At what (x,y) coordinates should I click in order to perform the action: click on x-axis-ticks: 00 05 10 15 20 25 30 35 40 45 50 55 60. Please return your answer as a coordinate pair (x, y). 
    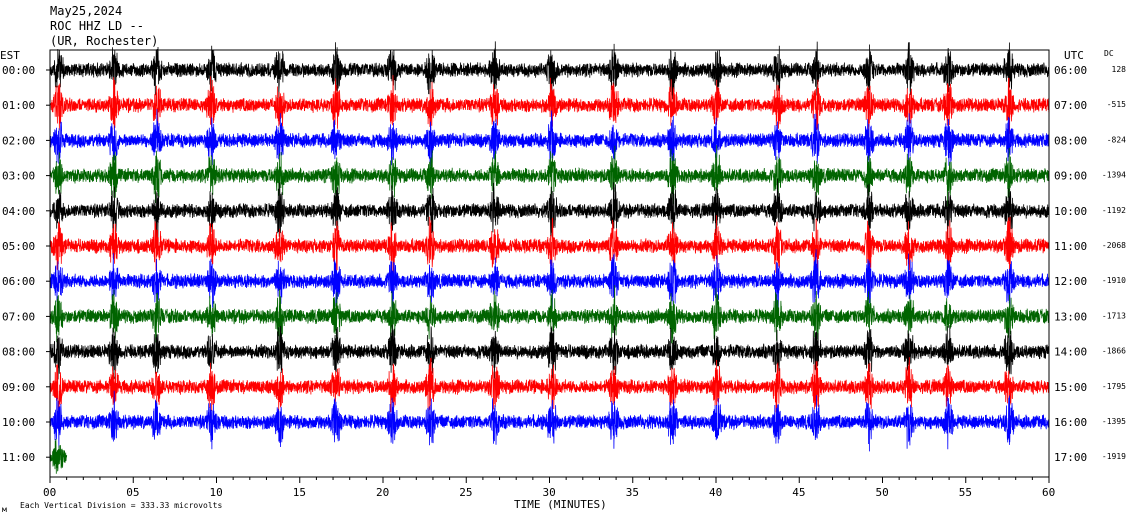
    Looking at the image, I should click on (549, 488).